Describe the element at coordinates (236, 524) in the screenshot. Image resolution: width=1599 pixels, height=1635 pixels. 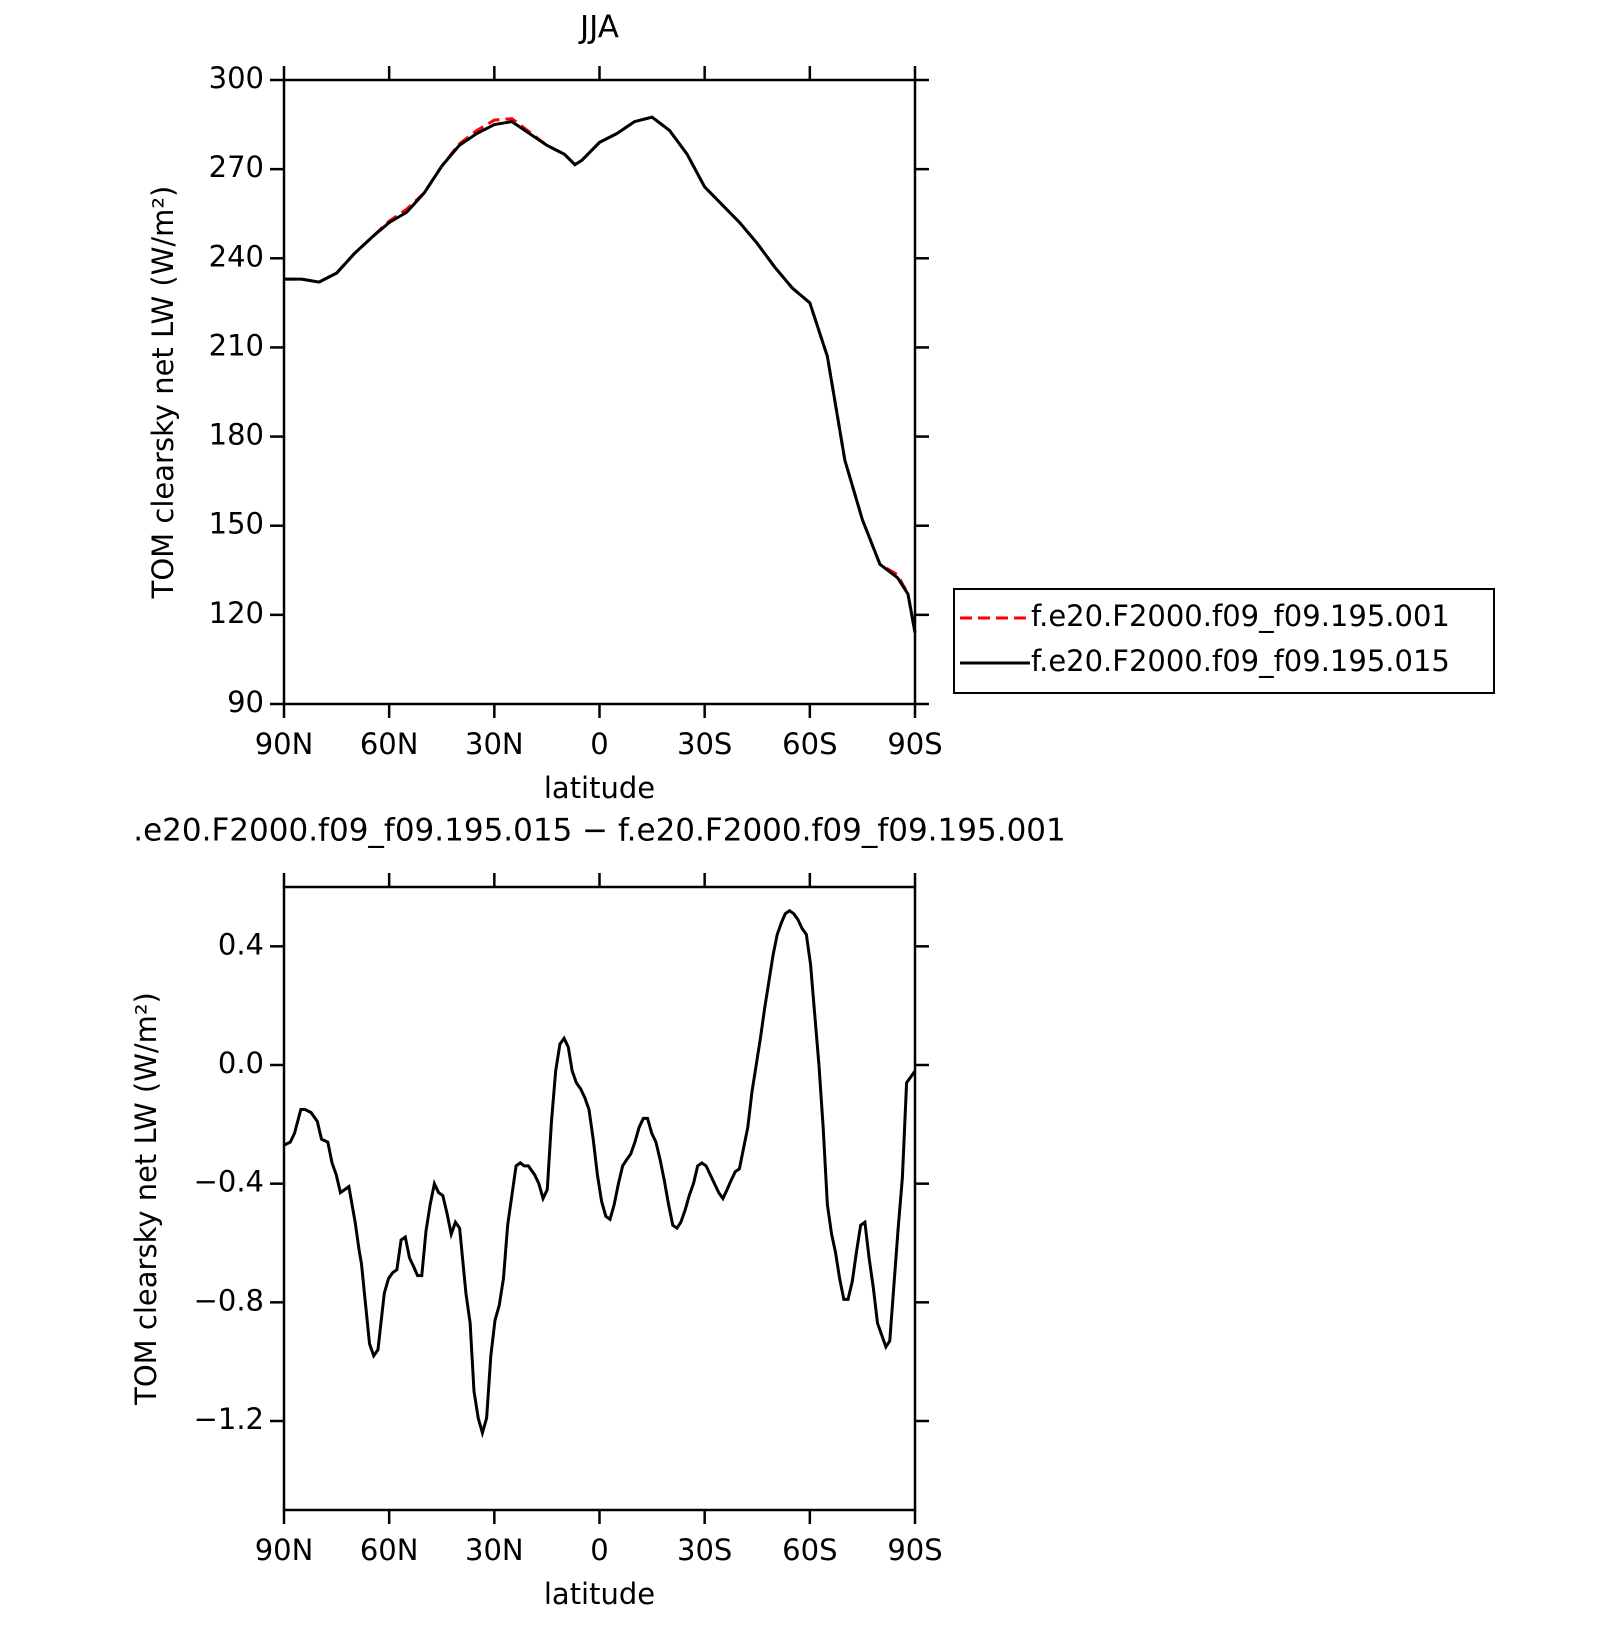
I see `y-tick-label: 150` at that location.